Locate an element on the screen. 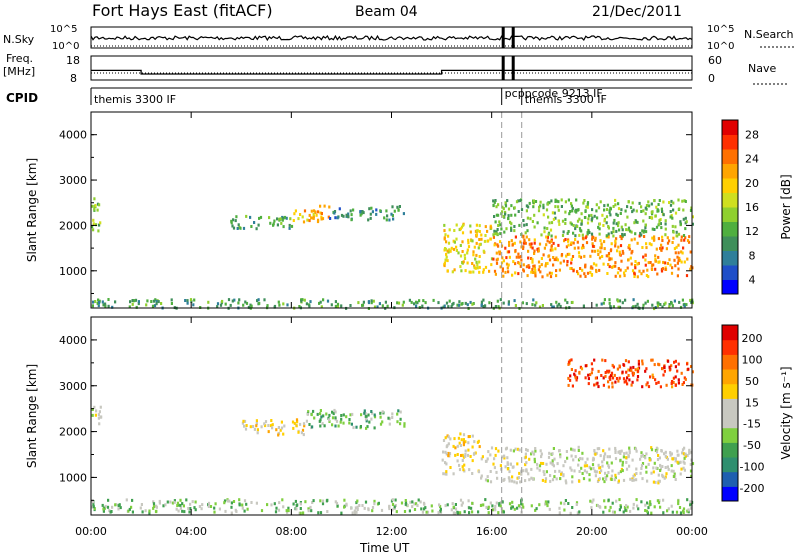  freq-unit: [MHz] is located at coordinates (19, 71).